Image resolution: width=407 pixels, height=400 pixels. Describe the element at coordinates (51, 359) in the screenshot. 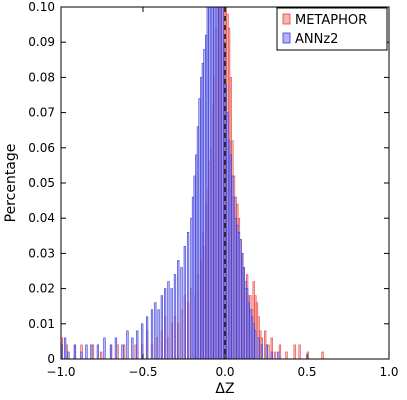

I see `y-tick-label: 0` at that location.